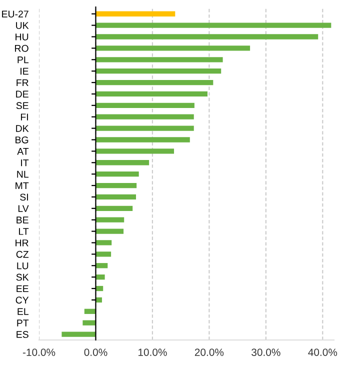  I want to click on x-tick-label: 30.0%, so click(266, 352).